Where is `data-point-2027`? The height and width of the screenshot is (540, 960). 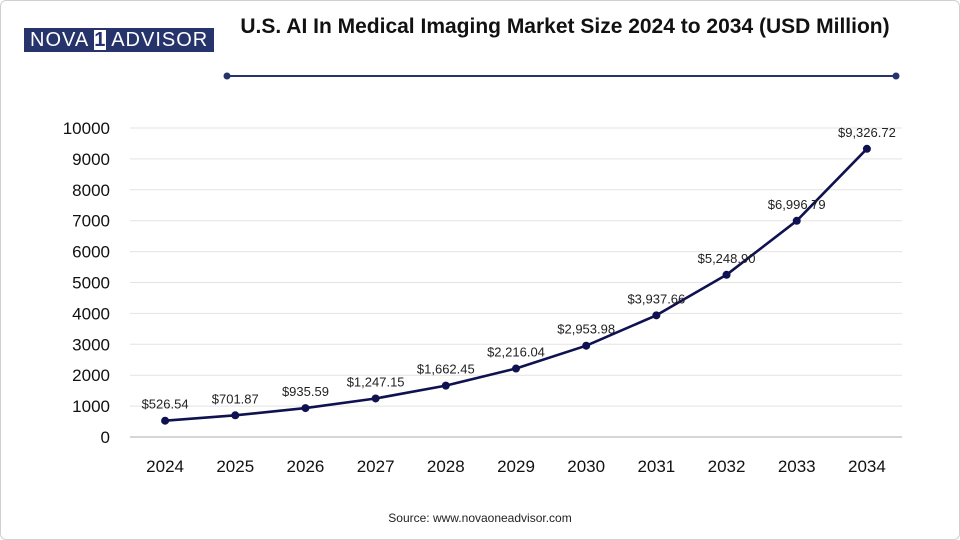 data-point-2027 is located at coordinates (375, 398).